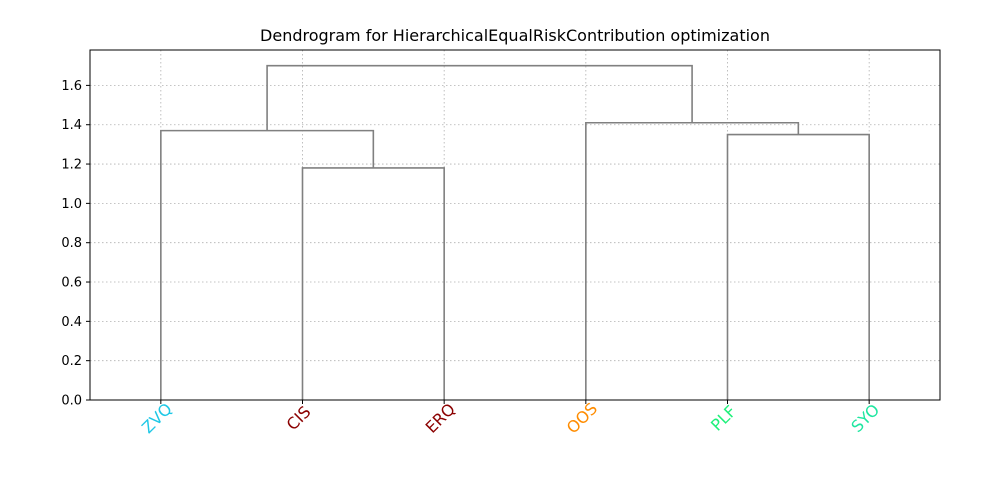 This screenshot has width=1000, height=500. Describe the element at coordinates (71, 322) in the screenshot. I see `y-tick-label: 0.4` at that location.